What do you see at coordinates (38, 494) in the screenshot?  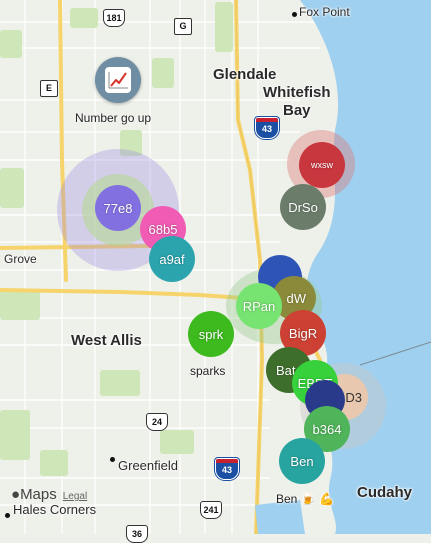 I see `apple-maps-label: Maps` at bounding box center [38, 494].